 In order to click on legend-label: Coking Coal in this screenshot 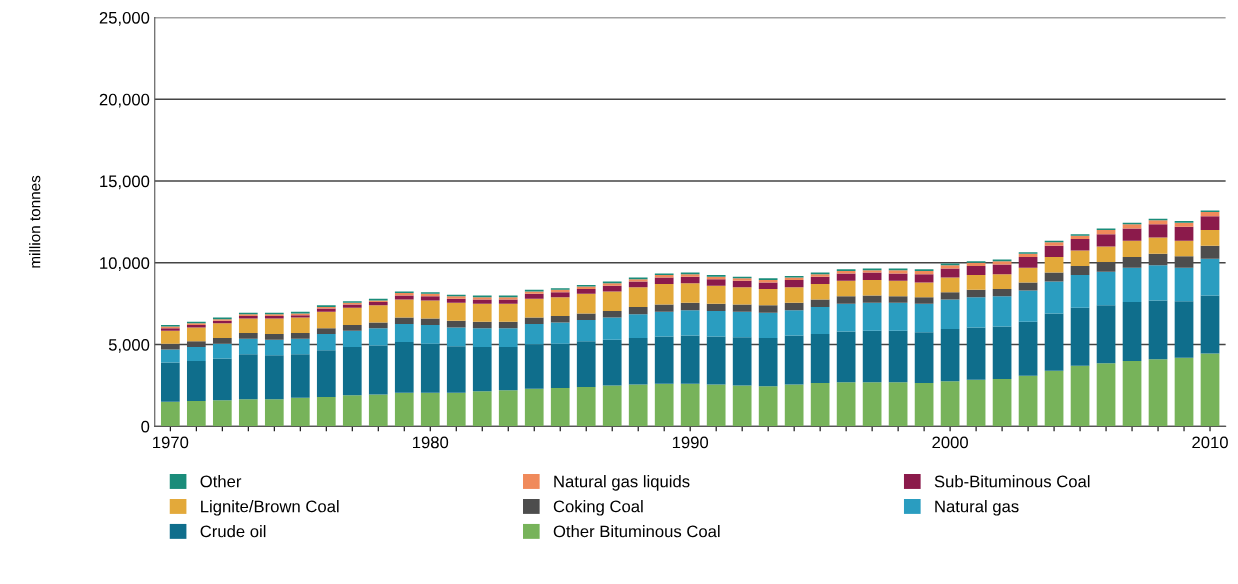, I will do `click(598, 508)`.